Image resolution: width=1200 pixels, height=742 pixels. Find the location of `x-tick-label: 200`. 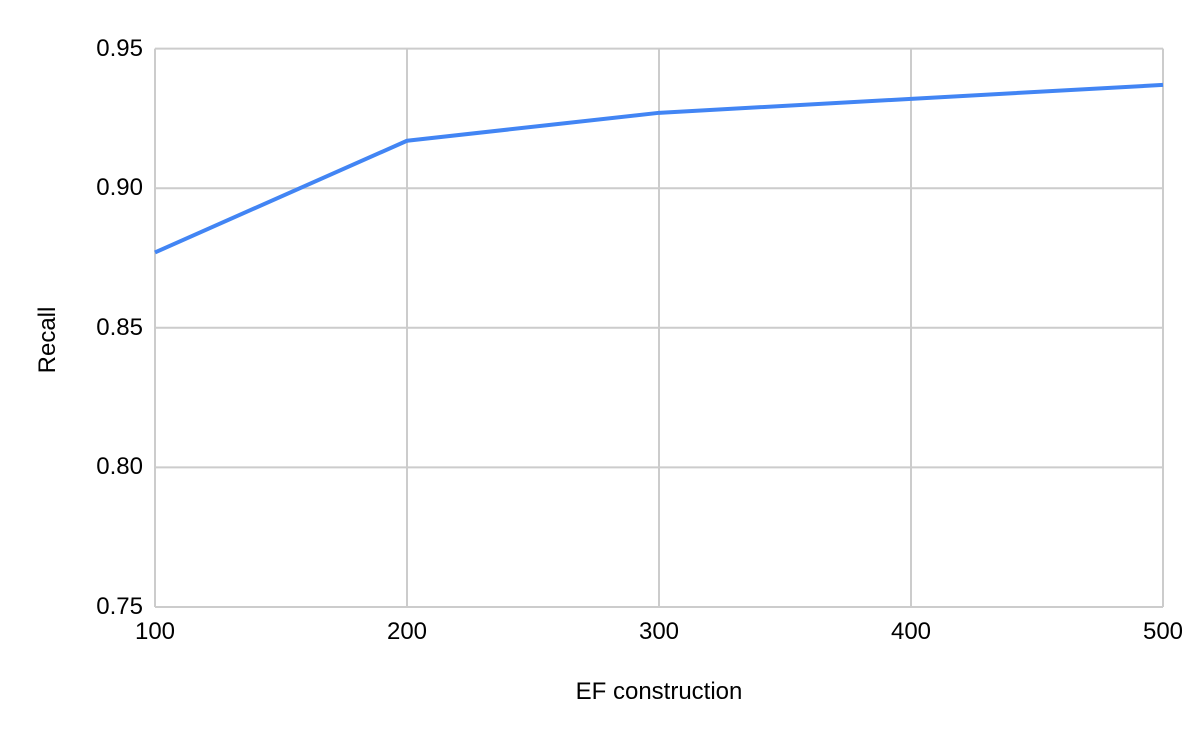

x-tick-label: 200 is located at coordinates (407, 631).